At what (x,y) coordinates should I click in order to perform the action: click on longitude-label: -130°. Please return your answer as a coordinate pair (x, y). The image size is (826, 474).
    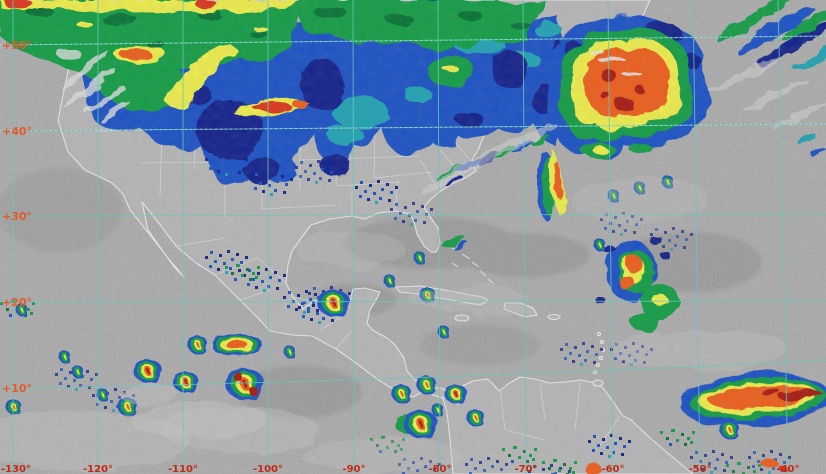
    Looking at the image, I should click on (16, 469).